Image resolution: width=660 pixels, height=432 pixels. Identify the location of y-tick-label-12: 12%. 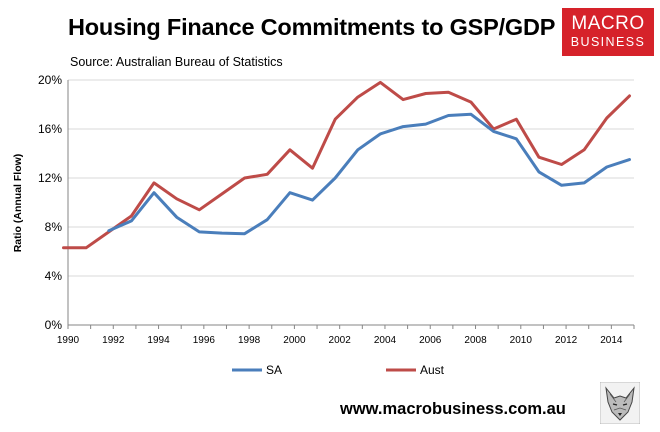
(50, 178).